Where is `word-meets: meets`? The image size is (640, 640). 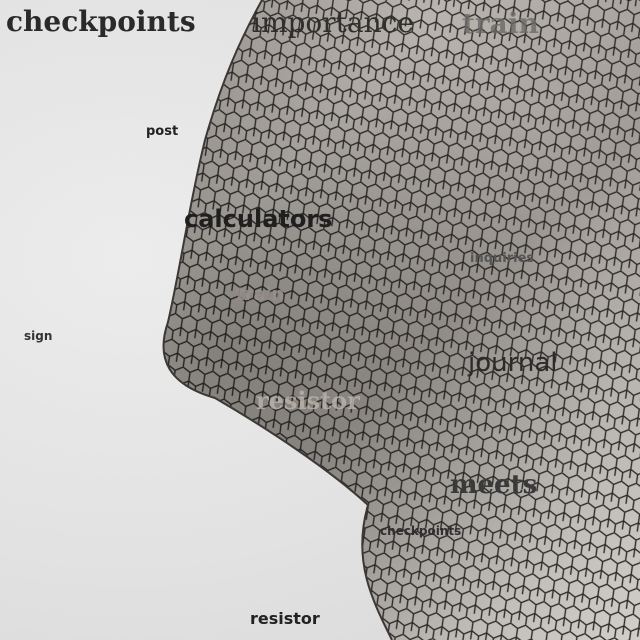 word-meets: meets is located at coordinates (494, 485).